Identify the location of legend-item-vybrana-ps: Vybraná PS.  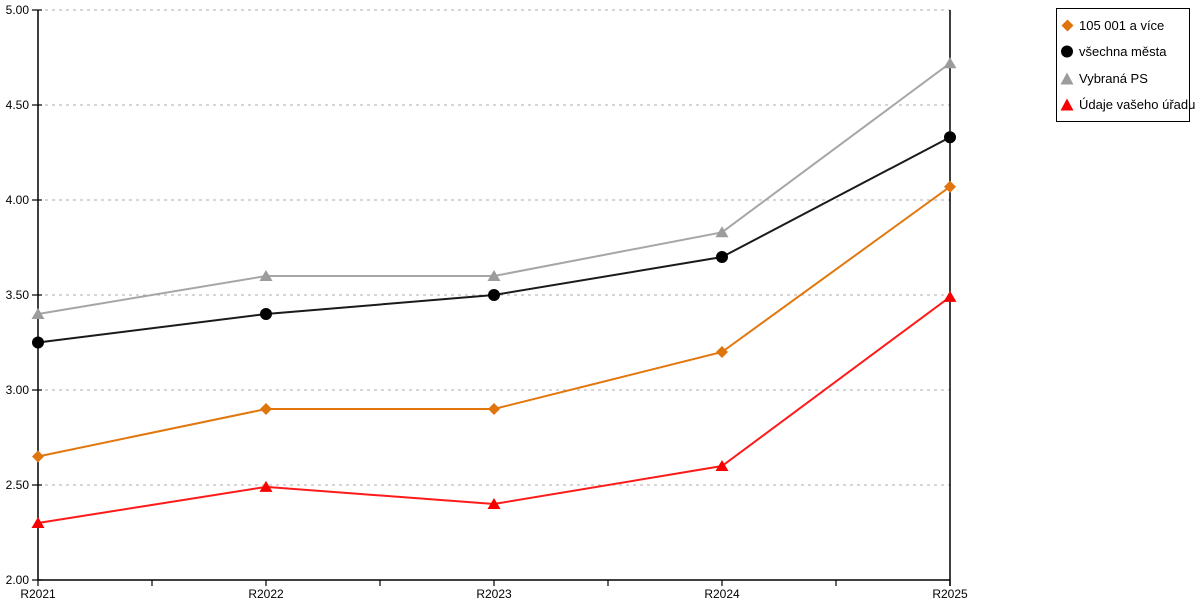
(1123, 78).